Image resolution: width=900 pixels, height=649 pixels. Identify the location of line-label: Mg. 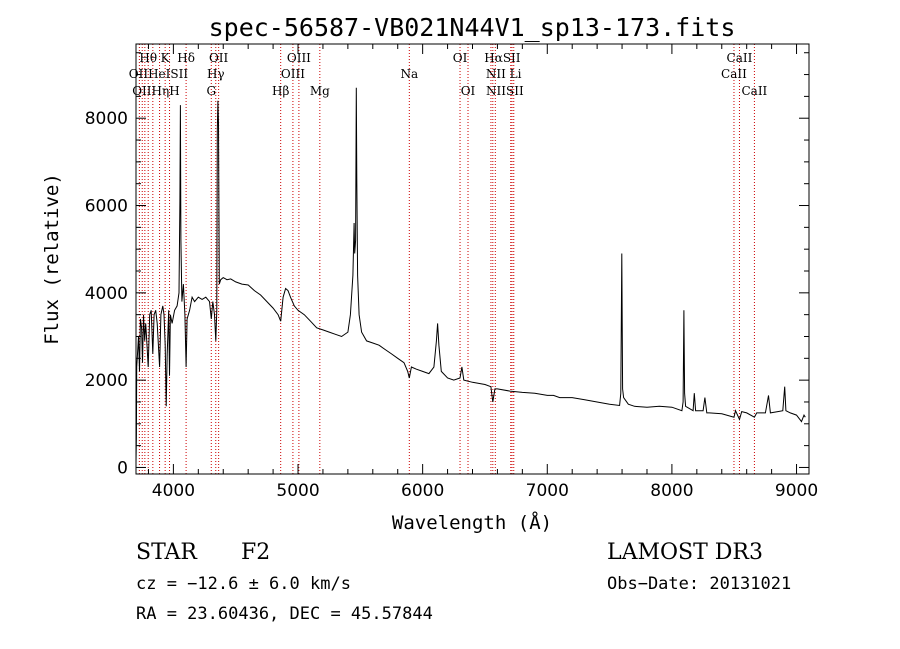
(320, 91).